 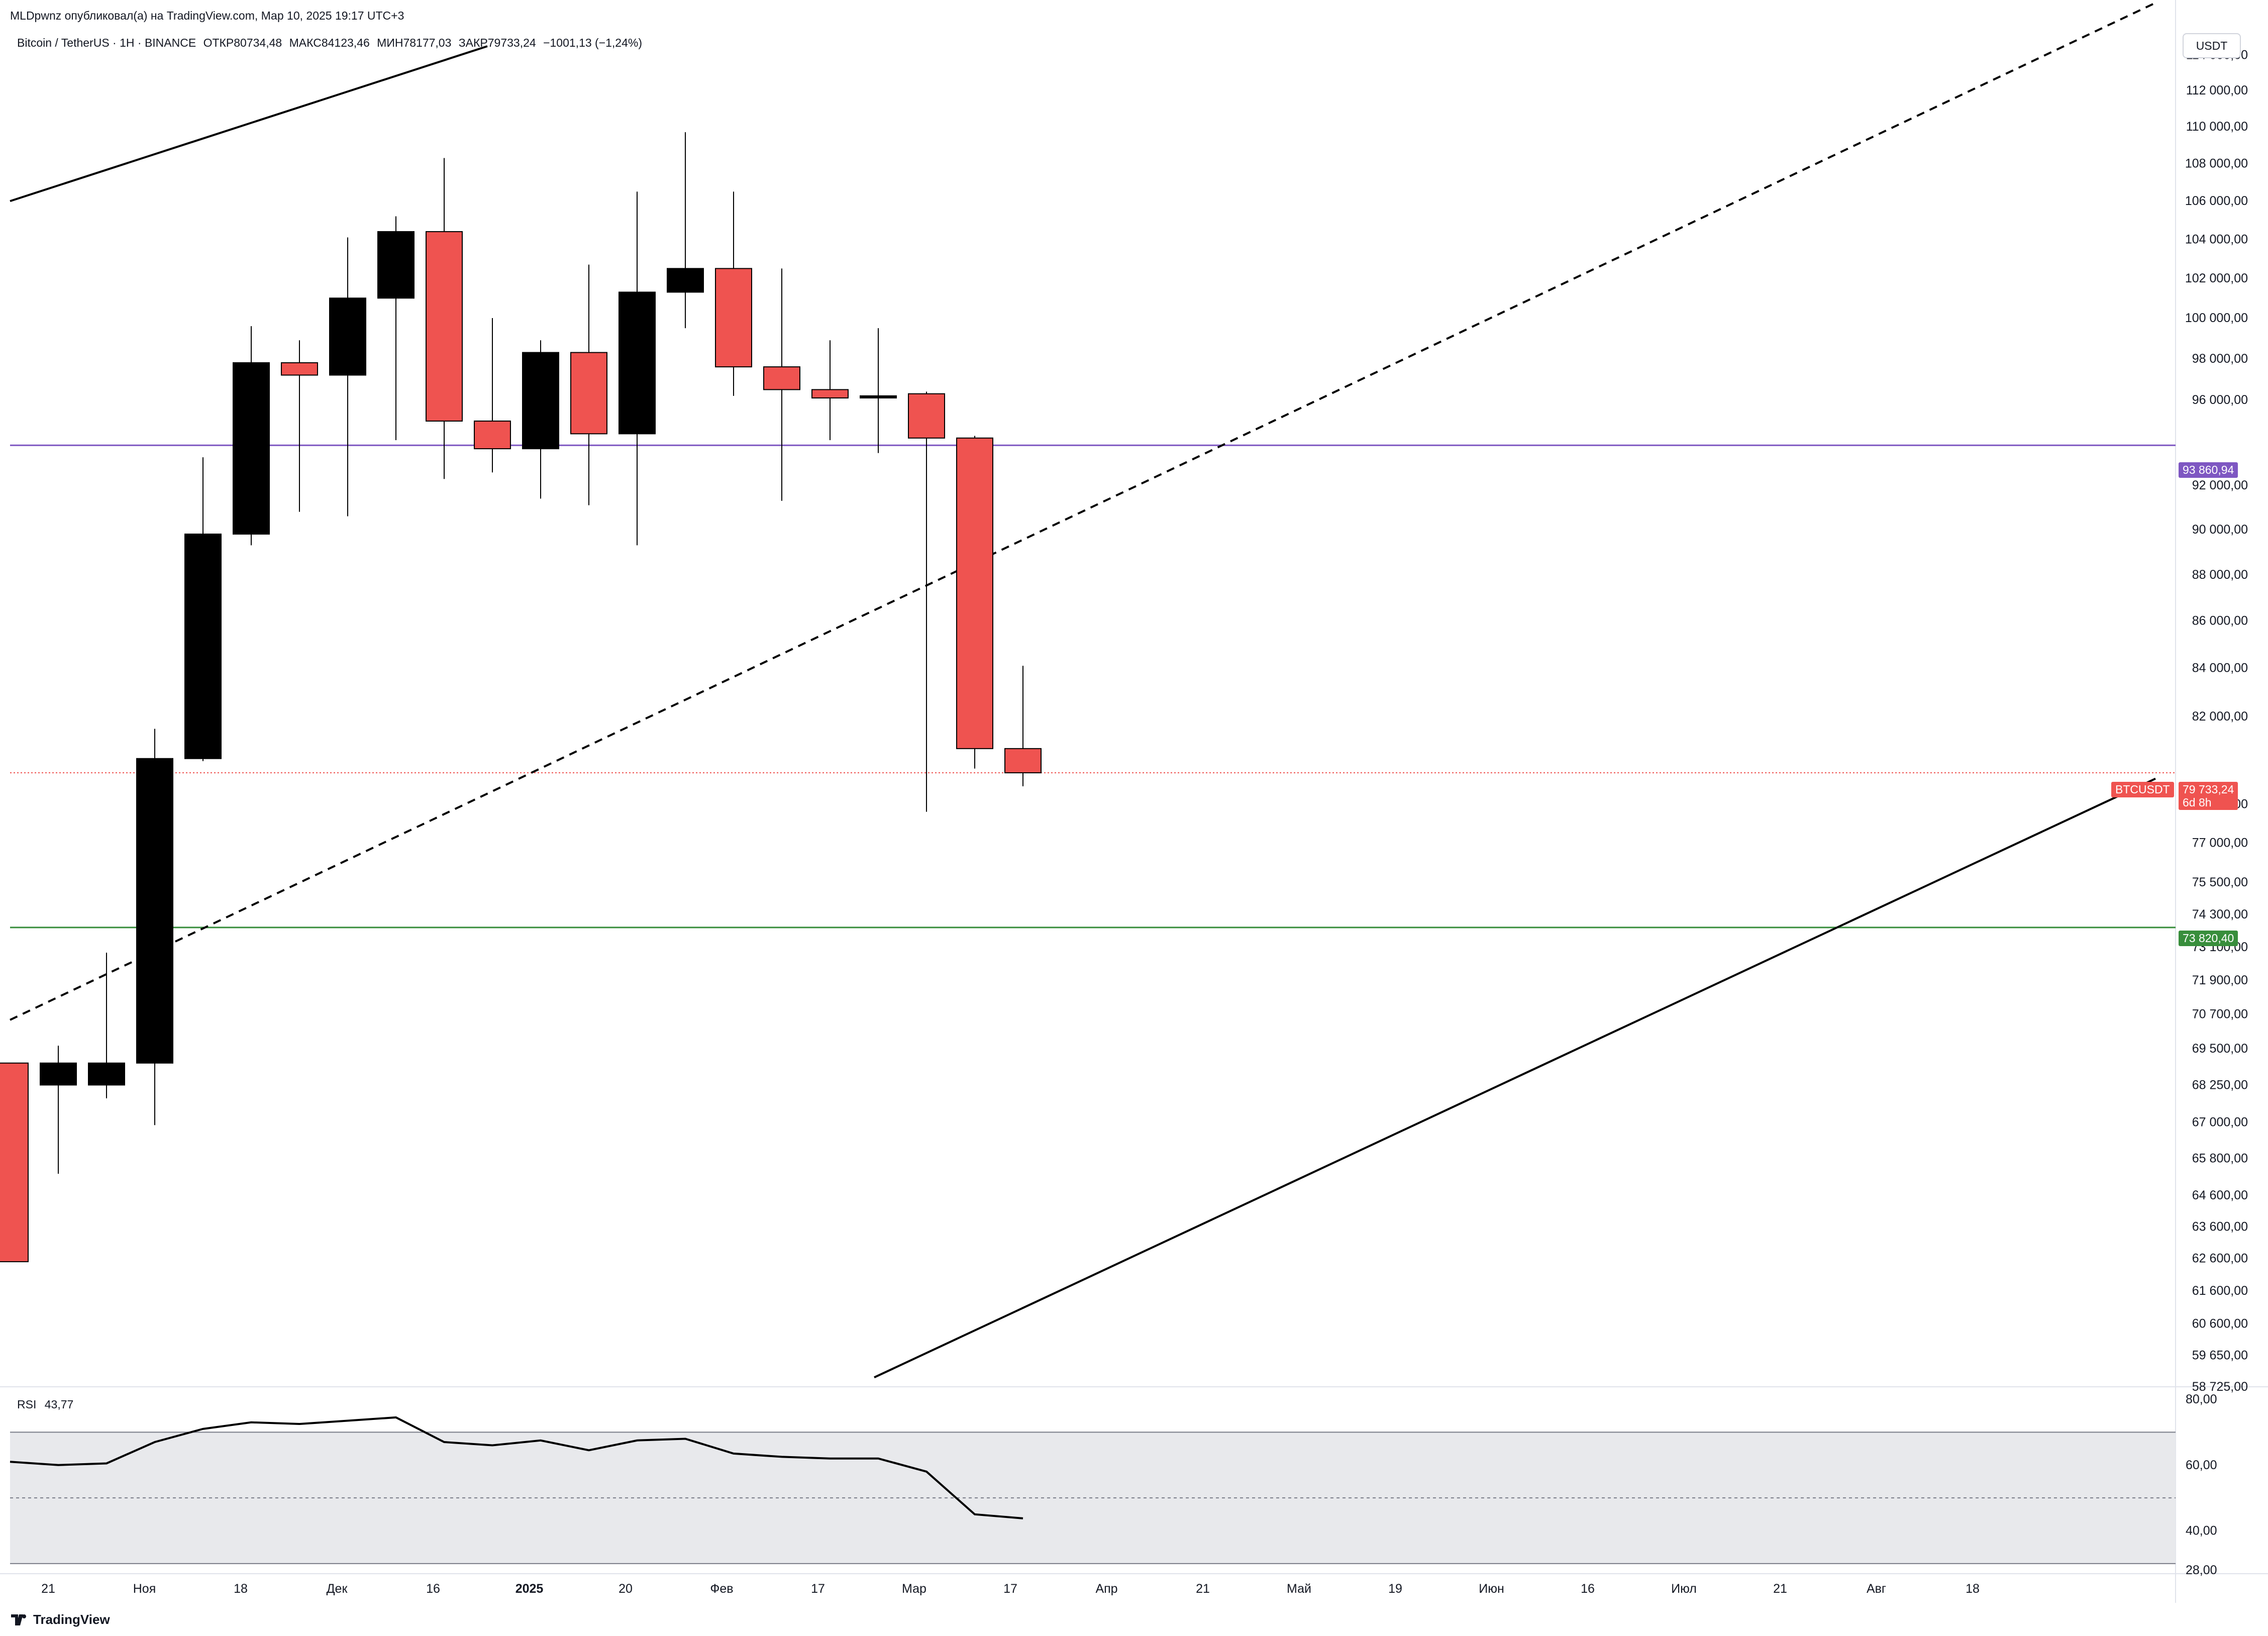 I want to click on price-axis-label: 106 000,00, so click(x=2217, y=201).